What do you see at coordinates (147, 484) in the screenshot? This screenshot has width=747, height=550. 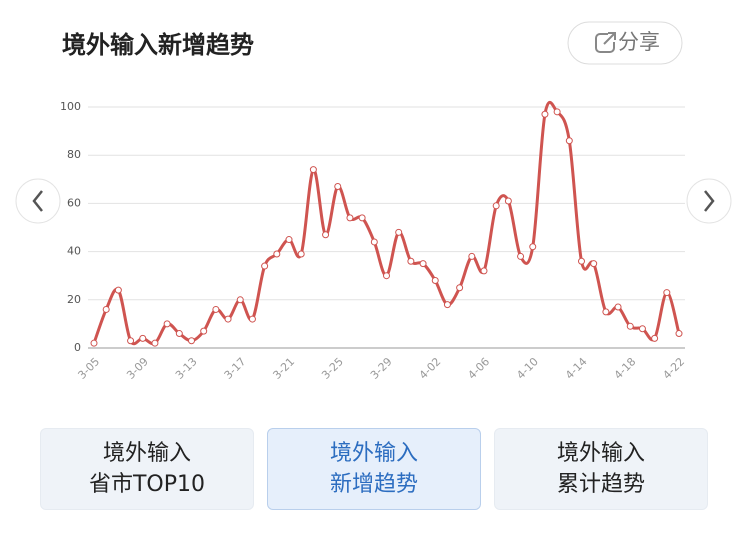 I see `tab-label: 省市TOP10` at bounding box center [147, 484].